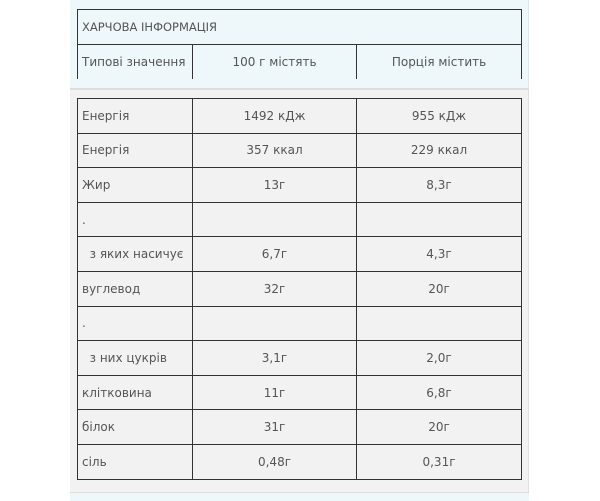 Image resolution: width=600 pixels, height=501 pixels. I want to click on value-per-100g: 357 ккал, so click(274, 150).